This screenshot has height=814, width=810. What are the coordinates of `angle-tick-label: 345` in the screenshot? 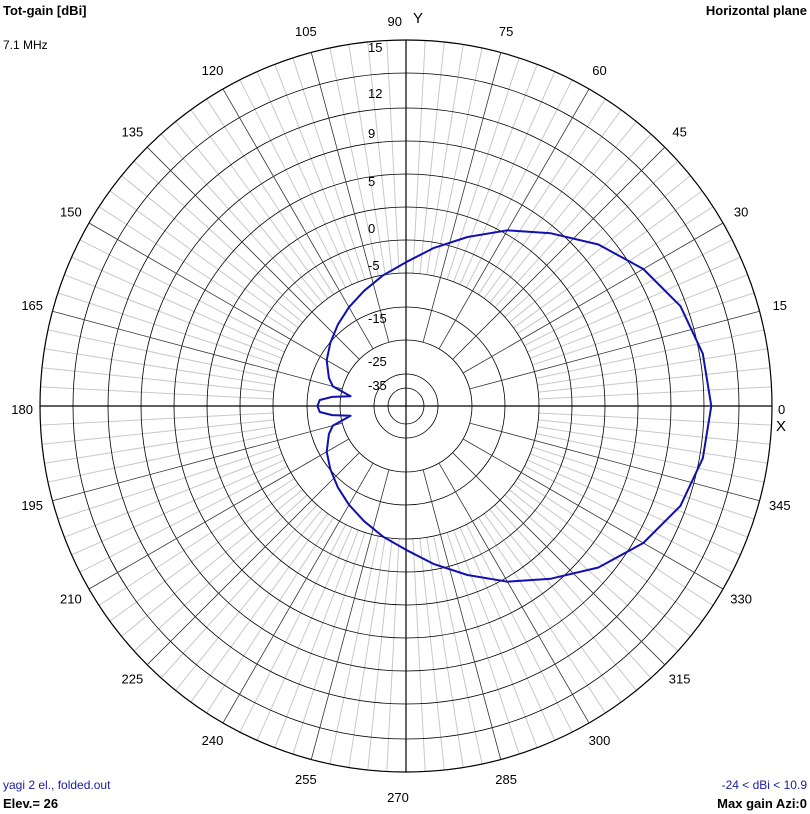 It's located at (780, 505).